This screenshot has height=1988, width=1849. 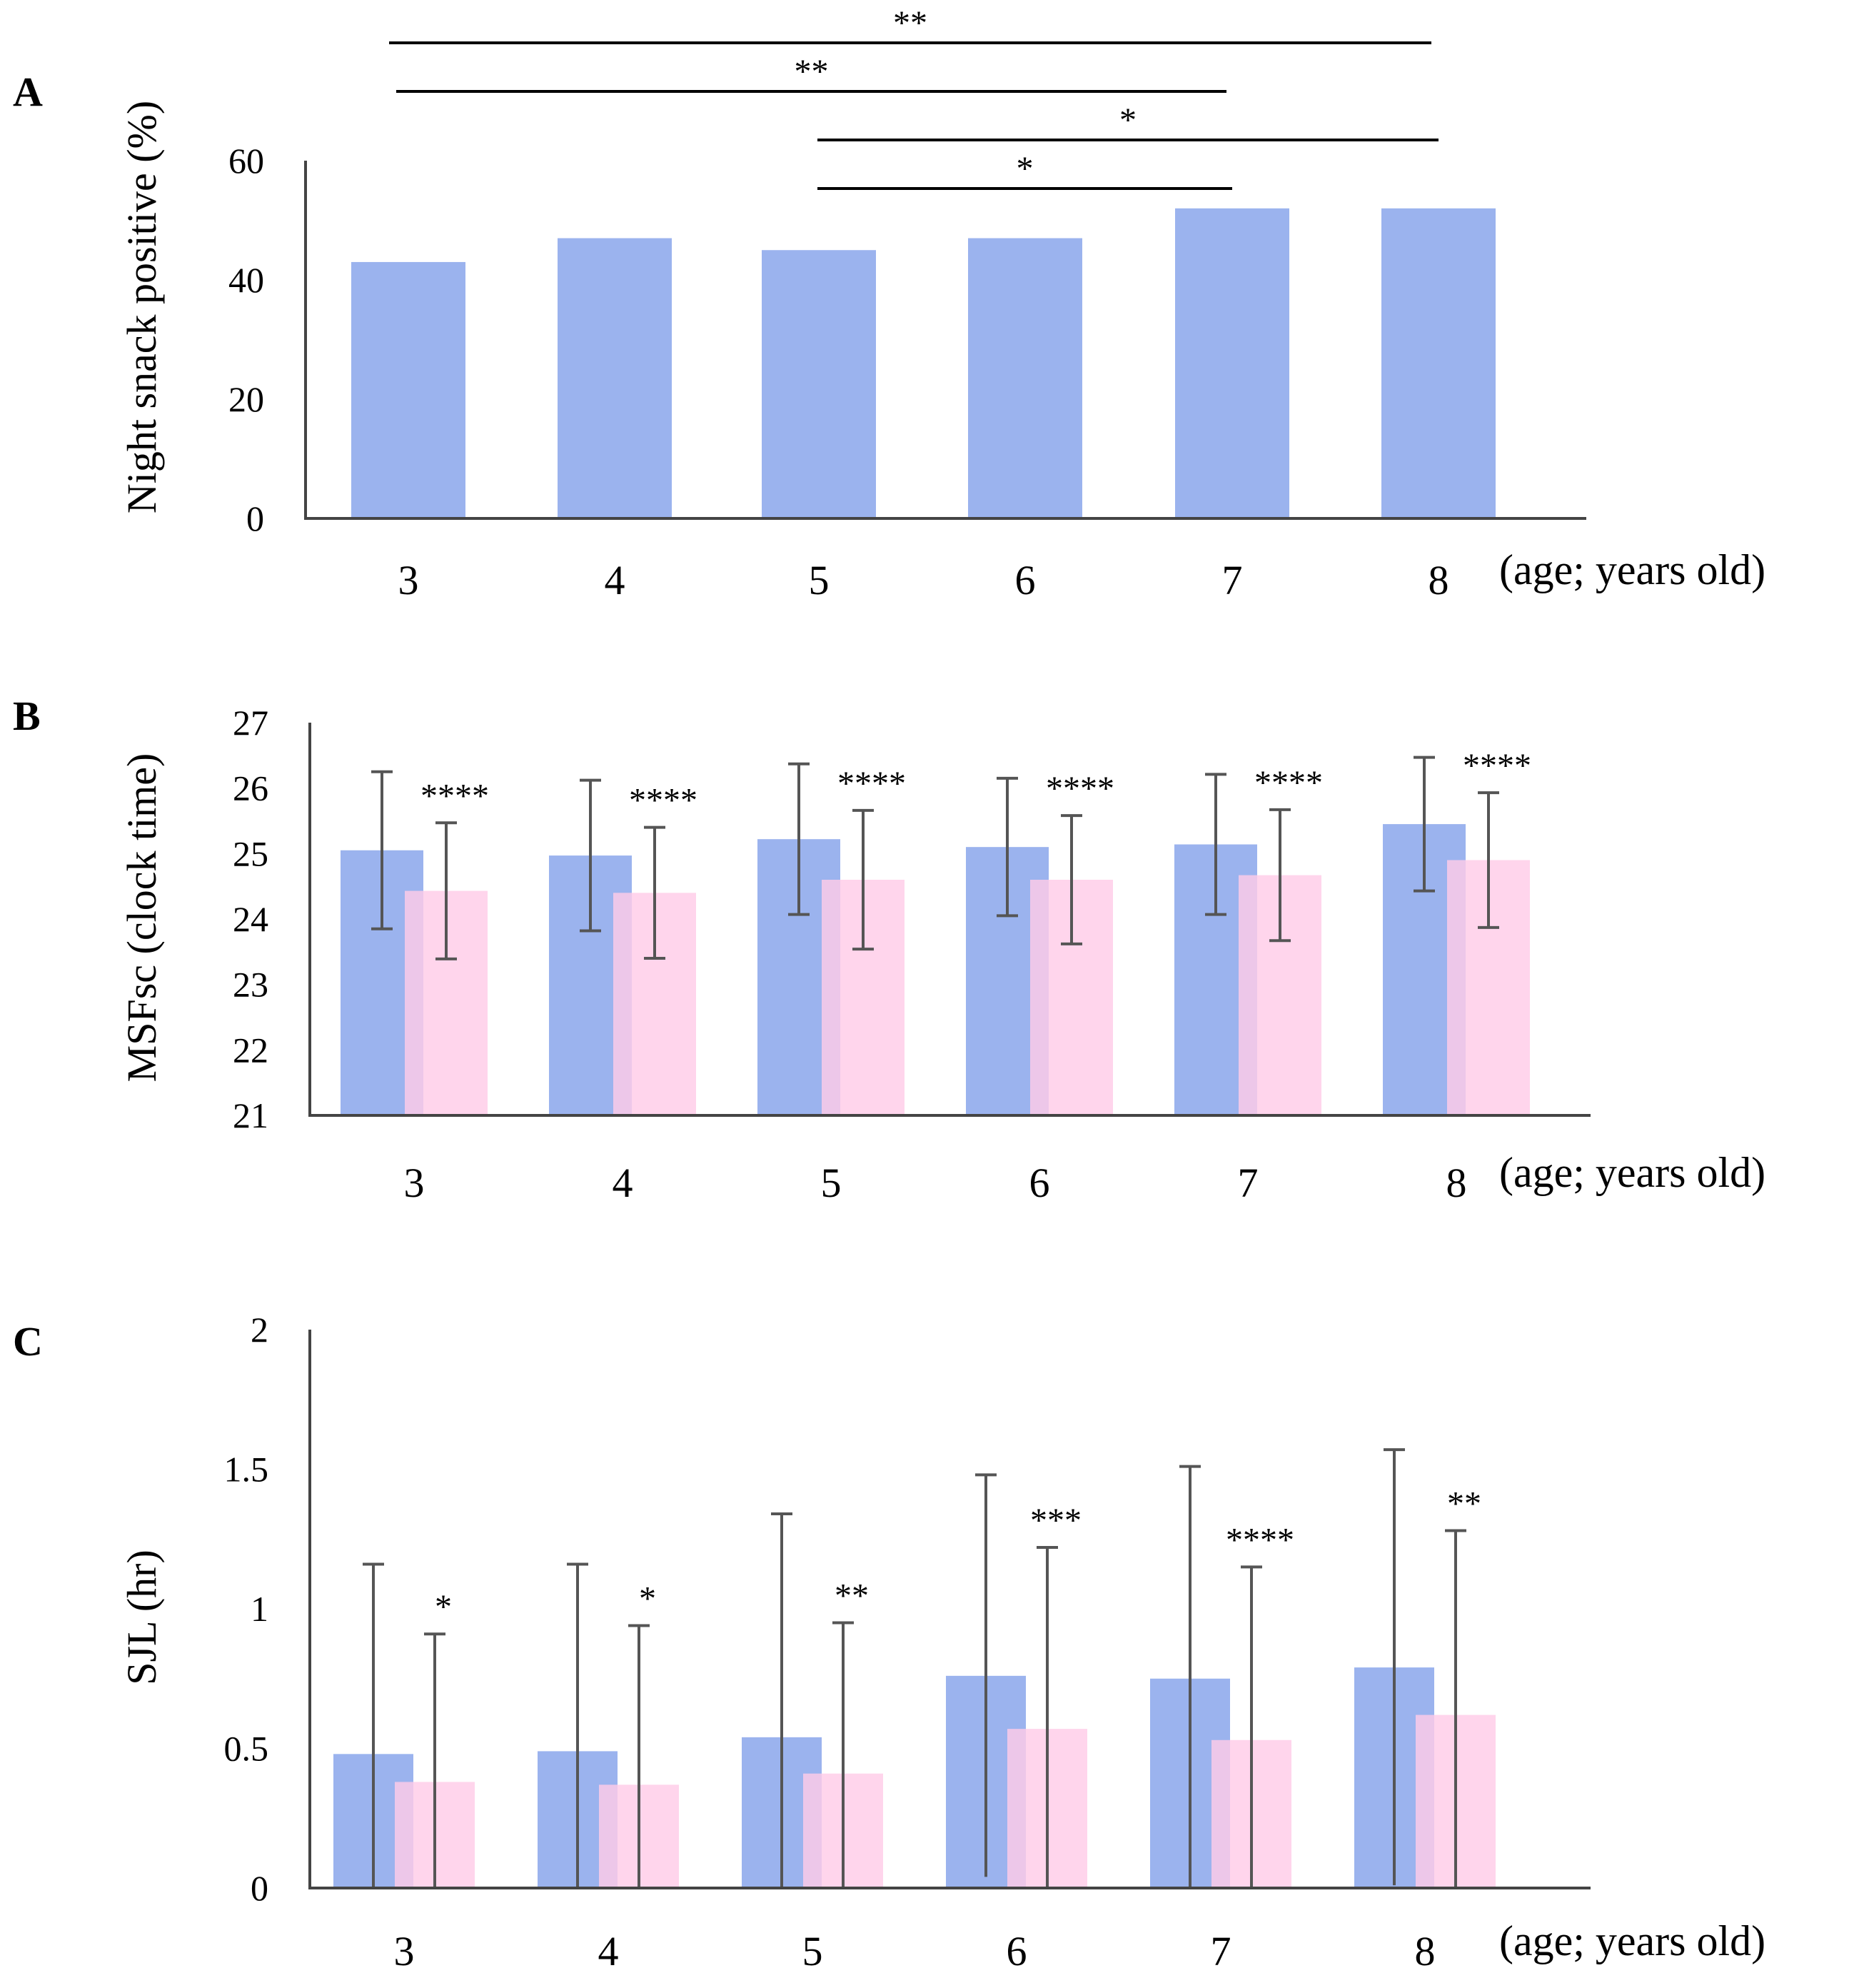 What do you see at coordinates (1039, 1183) in the screenshot?
I see `panel-b-x-tick-label: 6` at bounding box center [1039, 1183].